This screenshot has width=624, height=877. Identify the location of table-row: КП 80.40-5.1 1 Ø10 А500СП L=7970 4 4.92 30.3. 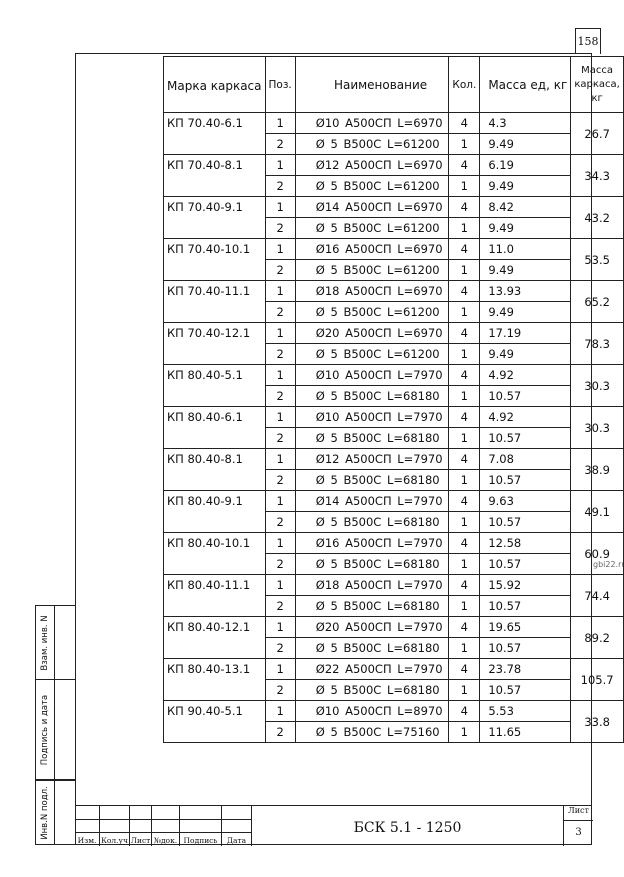
(393, 385).